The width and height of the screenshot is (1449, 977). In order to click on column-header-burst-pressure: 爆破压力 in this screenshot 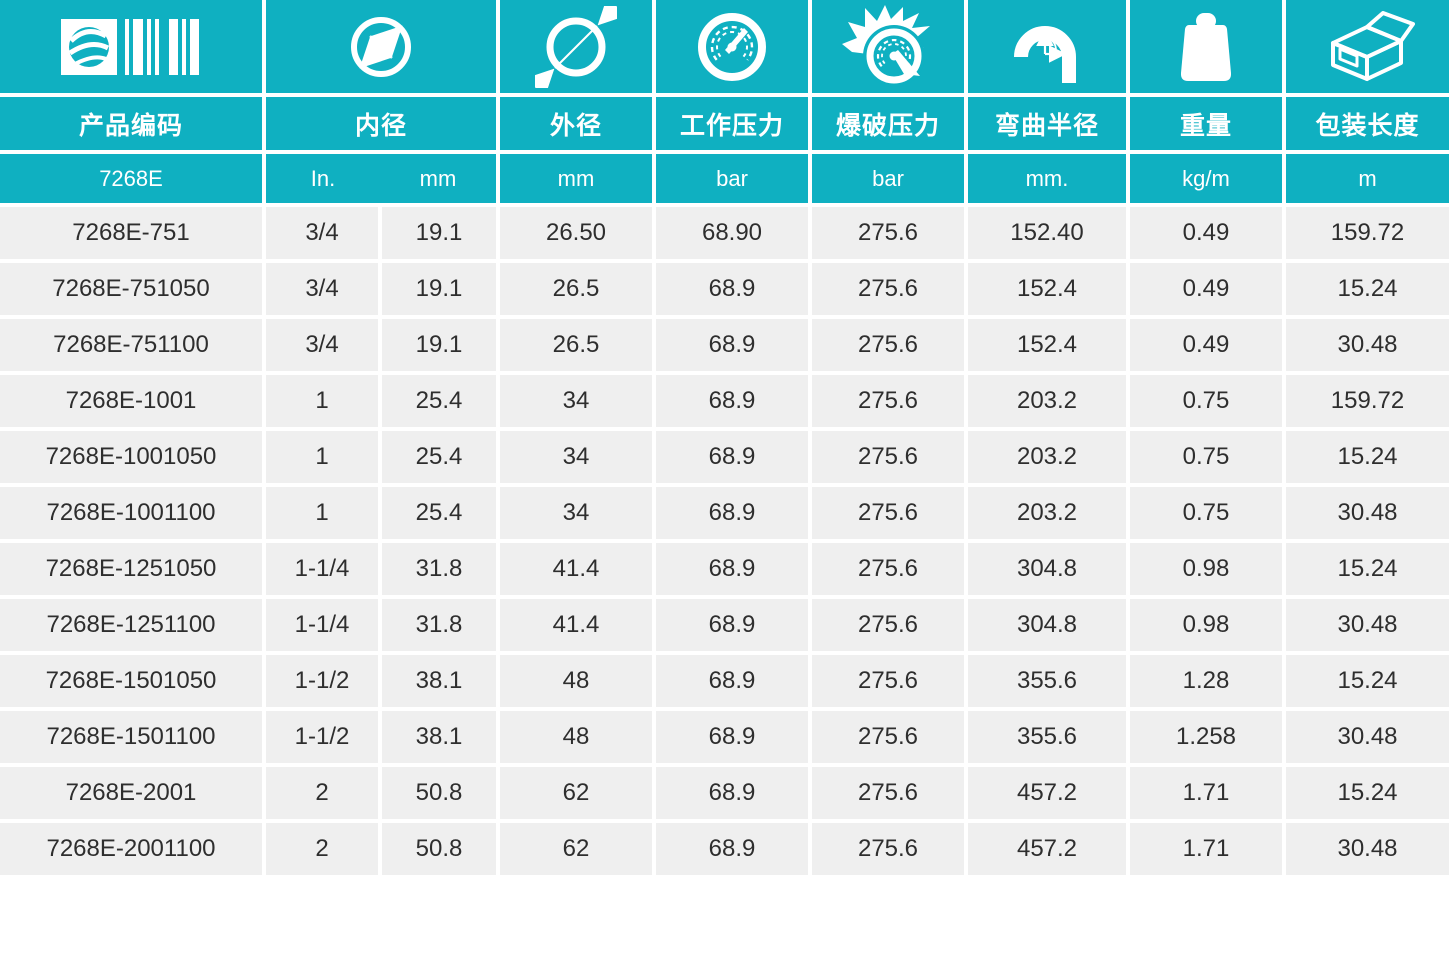, I will do `click(888, 123)`.